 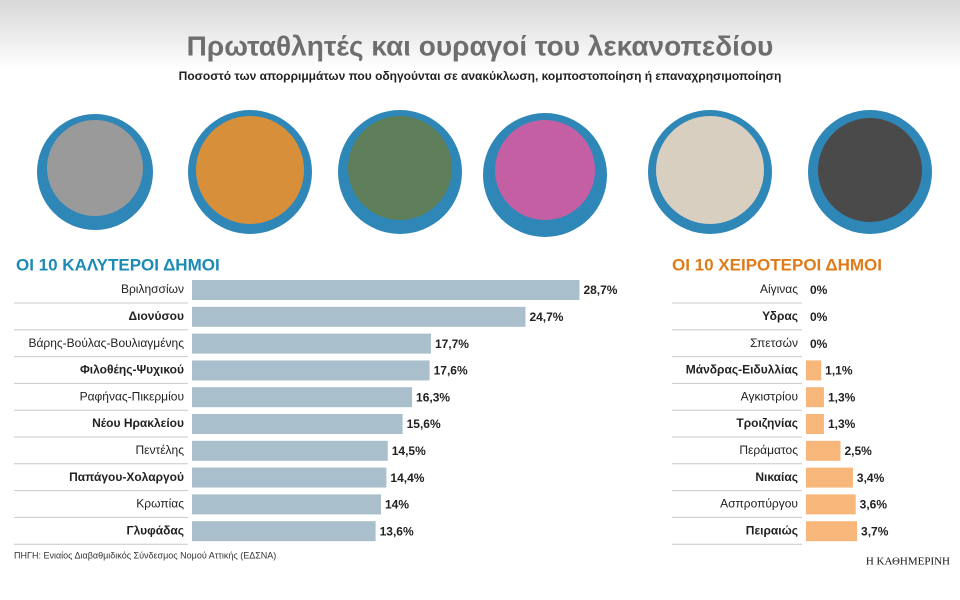 I want to click on category-label: Ασπροπύργου, so click(x=759, y=504).